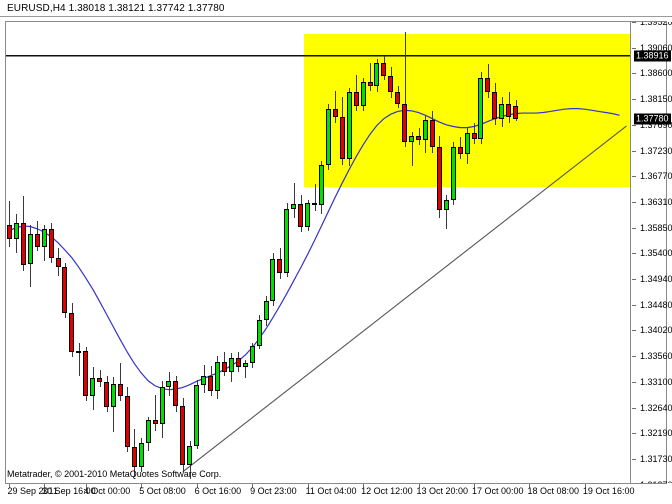 The image size is (672, 504). What do you see at coordinates (553, 491) in the screenshot?
I see `time-tick-label: 18 Oct 08:00` at bounding box center [553, 491].